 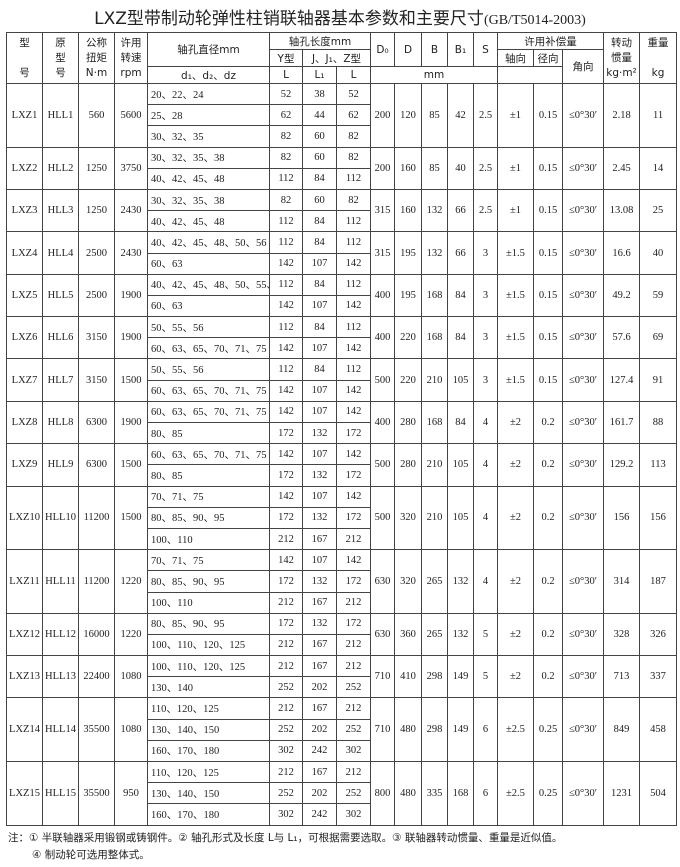 I want to click on cell-l-length: 112, so click(x=353, y=178).